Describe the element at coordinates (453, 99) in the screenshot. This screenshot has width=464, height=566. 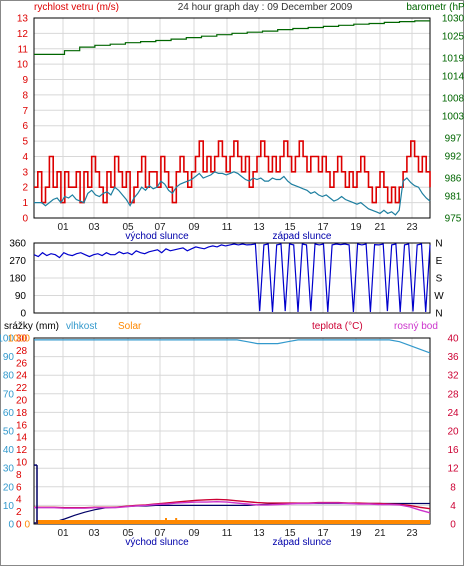
I see `baro-ytick: 1008` at that location.